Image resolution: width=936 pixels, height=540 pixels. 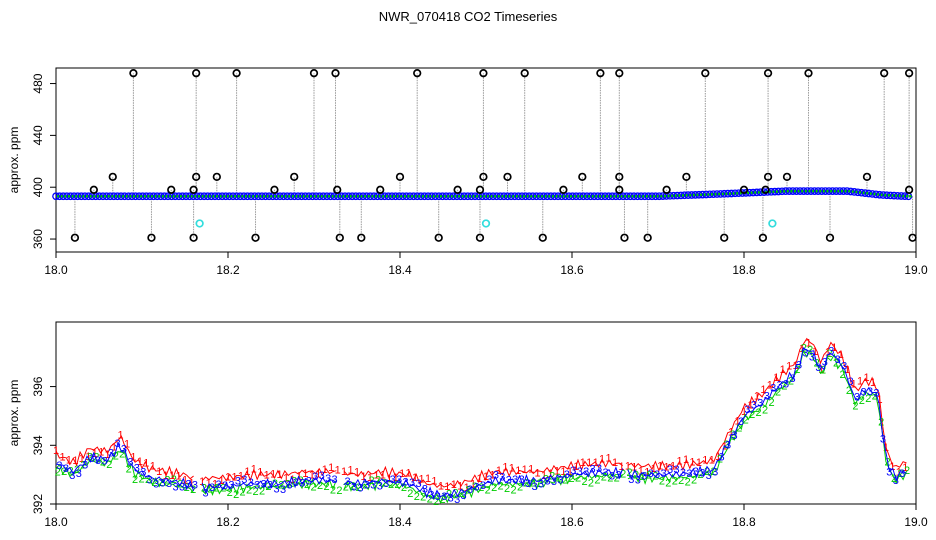 What do you see at coordinates (38, 135) in the screenshot?
I see `y-tick-label: 440` at bounding box center [38, 135].